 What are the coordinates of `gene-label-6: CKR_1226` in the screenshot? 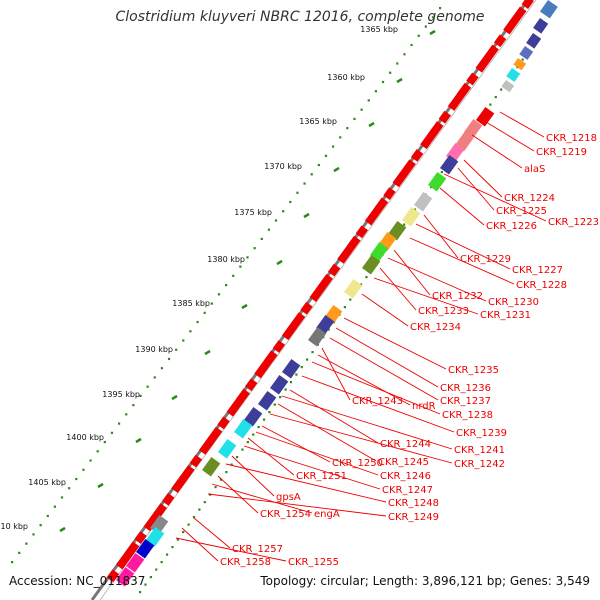 It's located at (511, 226).